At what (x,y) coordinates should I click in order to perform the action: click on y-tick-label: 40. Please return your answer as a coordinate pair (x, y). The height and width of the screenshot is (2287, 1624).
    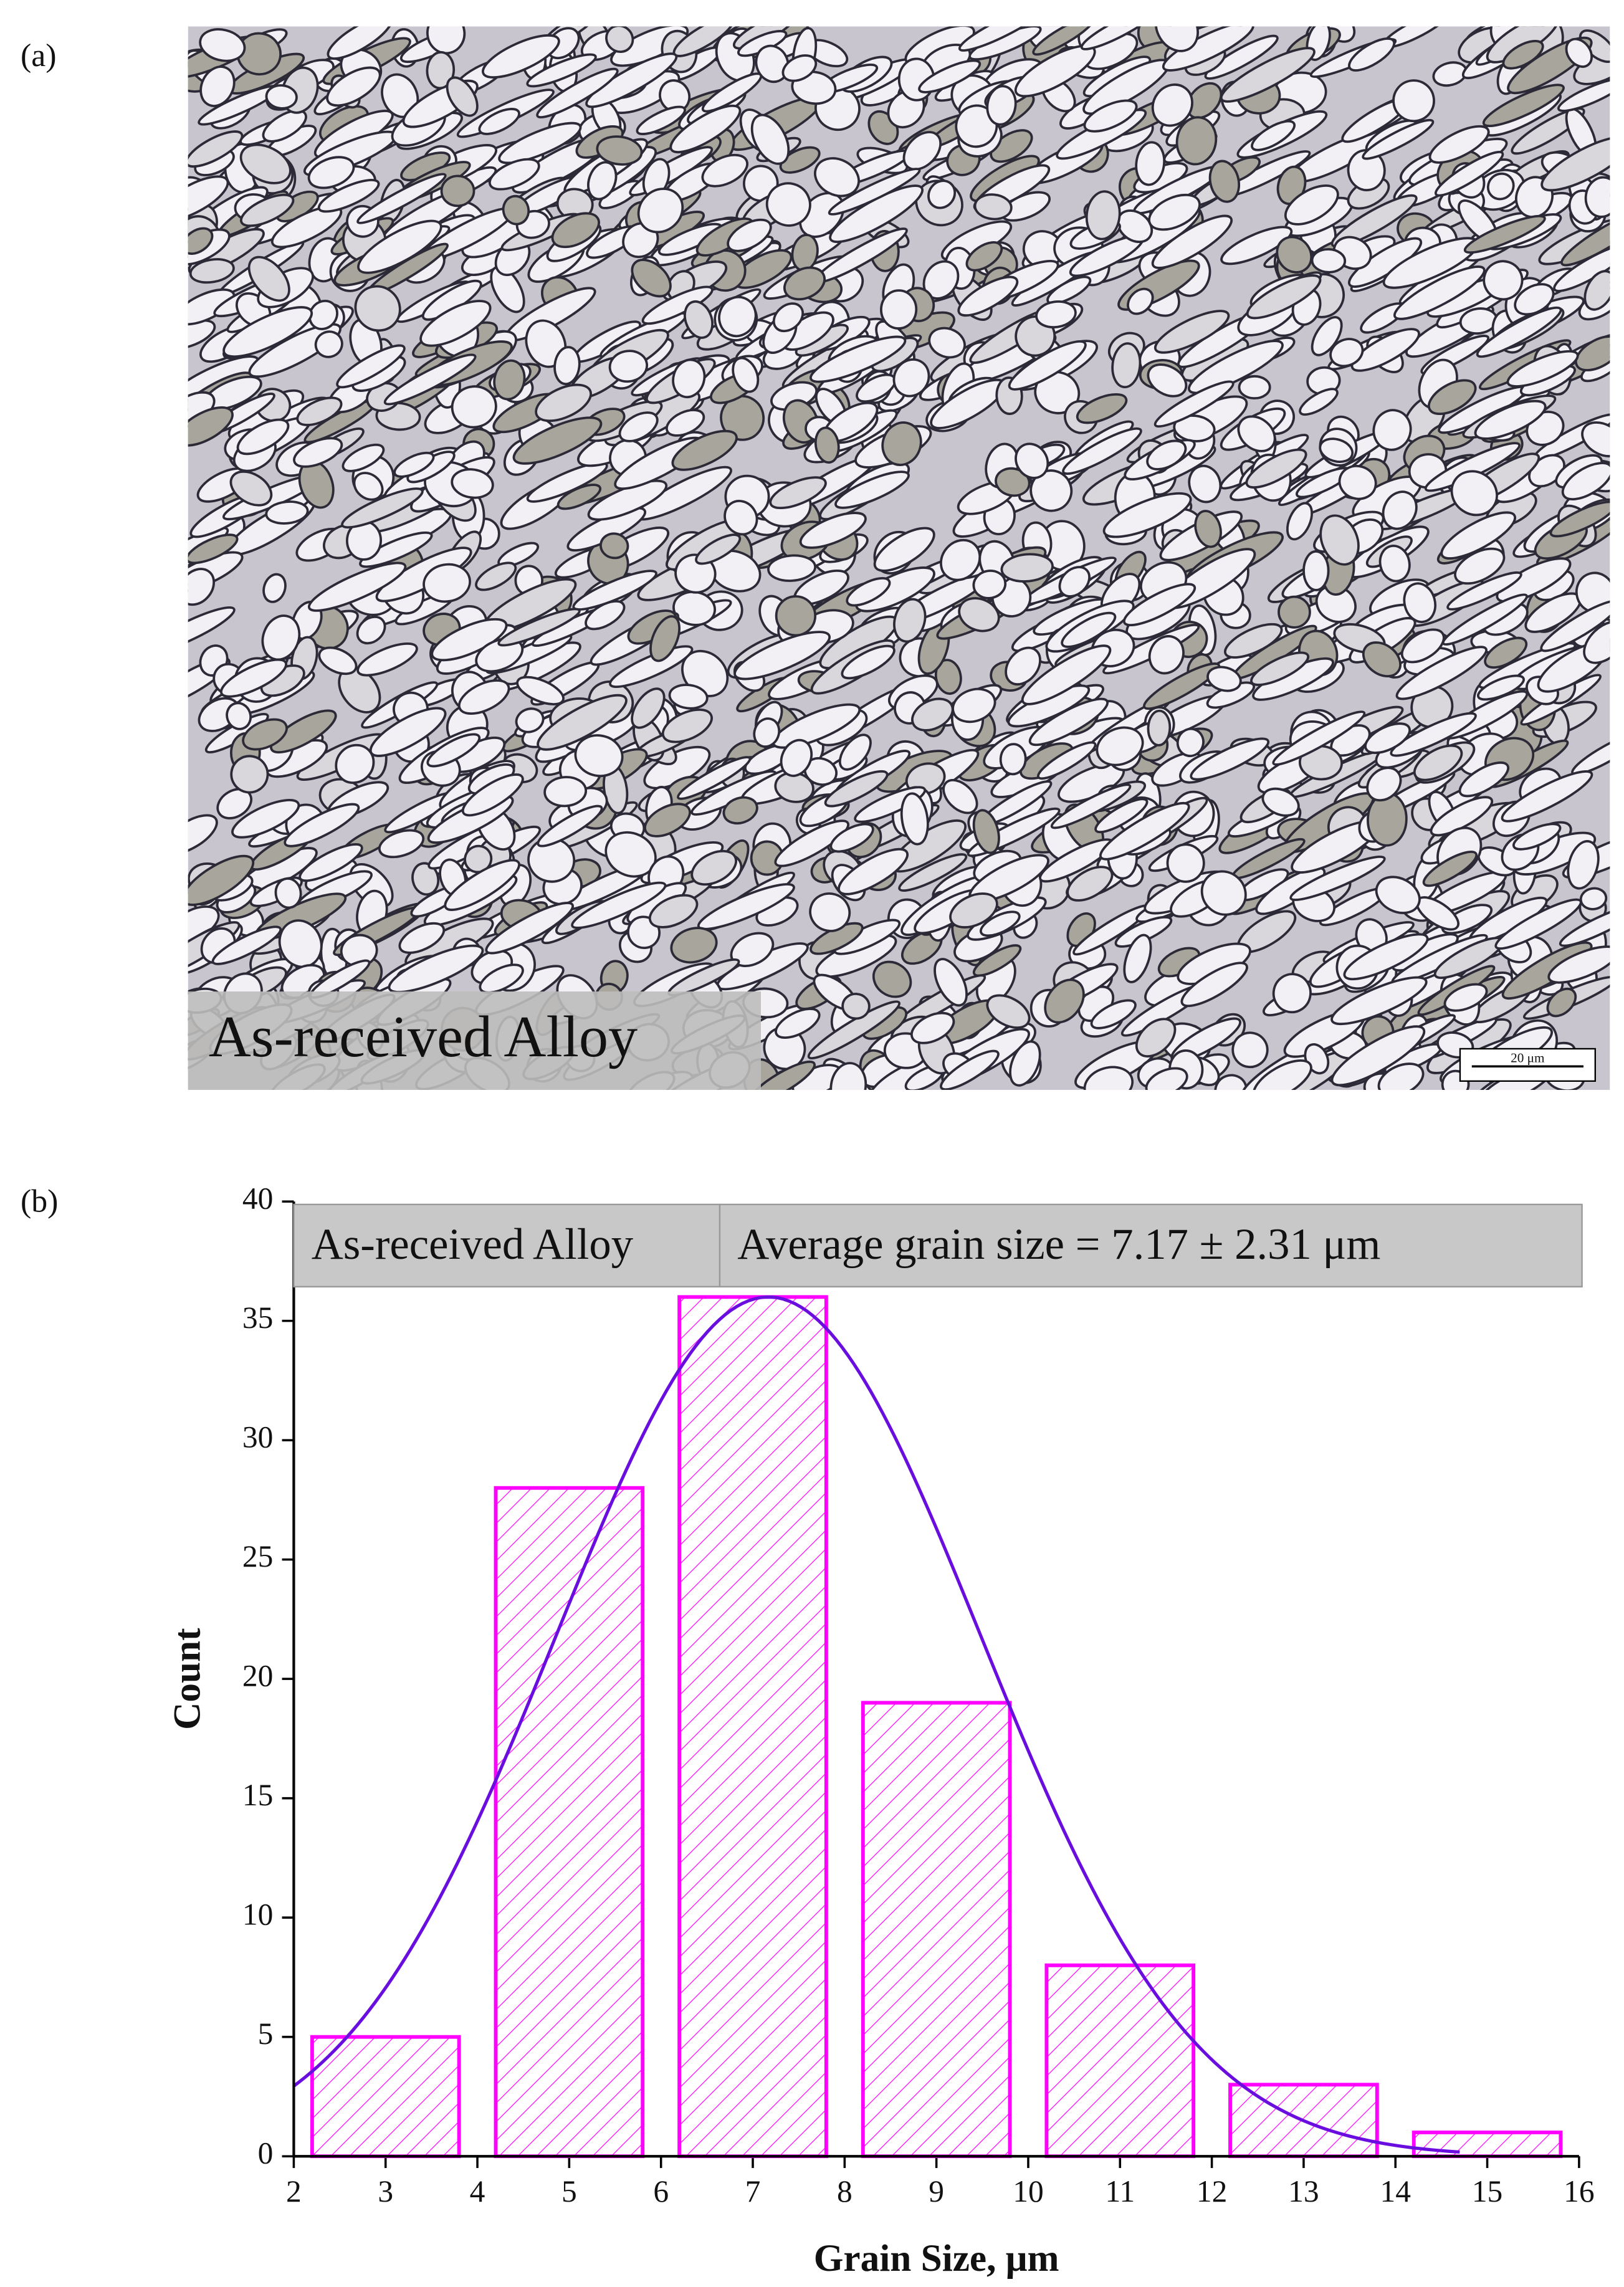
    Looking at the image, I should click on (257, 1198).